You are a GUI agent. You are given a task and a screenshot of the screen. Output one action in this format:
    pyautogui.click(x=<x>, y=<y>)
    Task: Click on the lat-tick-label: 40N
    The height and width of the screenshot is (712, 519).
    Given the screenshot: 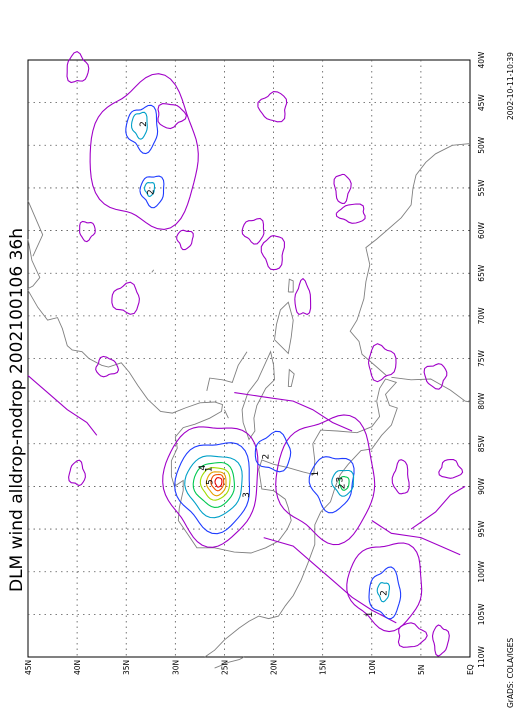 What is the action you would take?
    pyautogui.click(x=77, y=667)
    